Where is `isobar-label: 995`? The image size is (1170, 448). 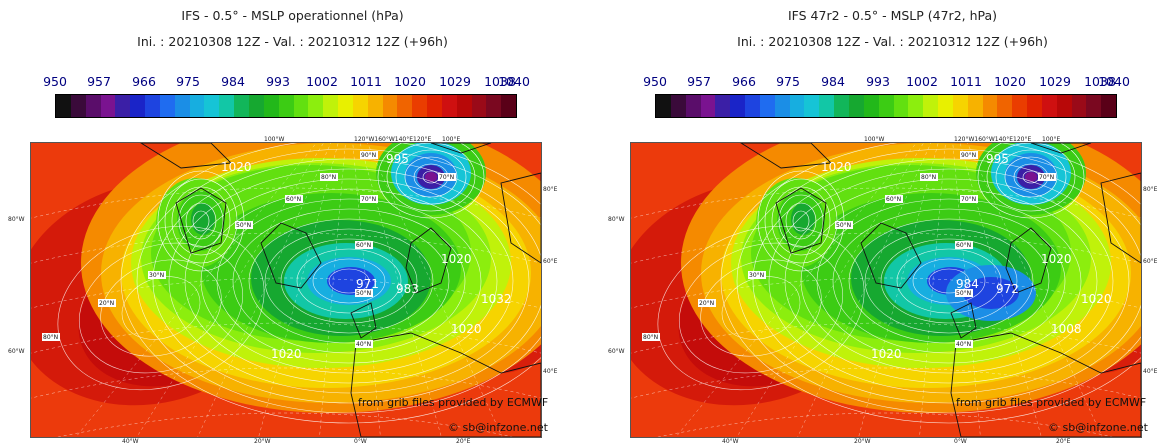 isobar-label: 995 is located at coordinates (397, 159).